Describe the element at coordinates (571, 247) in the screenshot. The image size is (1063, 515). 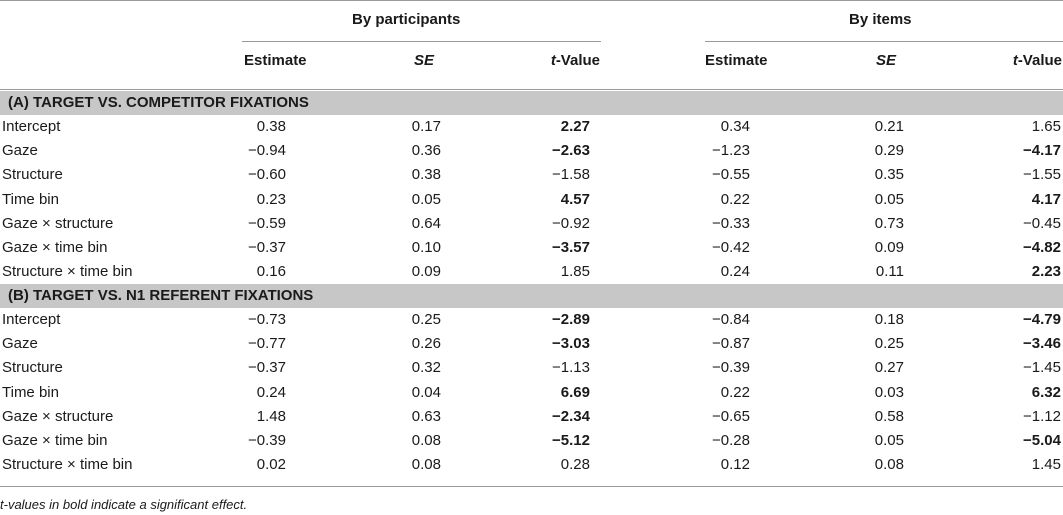
I see `table-cell: −3.57` at that location.